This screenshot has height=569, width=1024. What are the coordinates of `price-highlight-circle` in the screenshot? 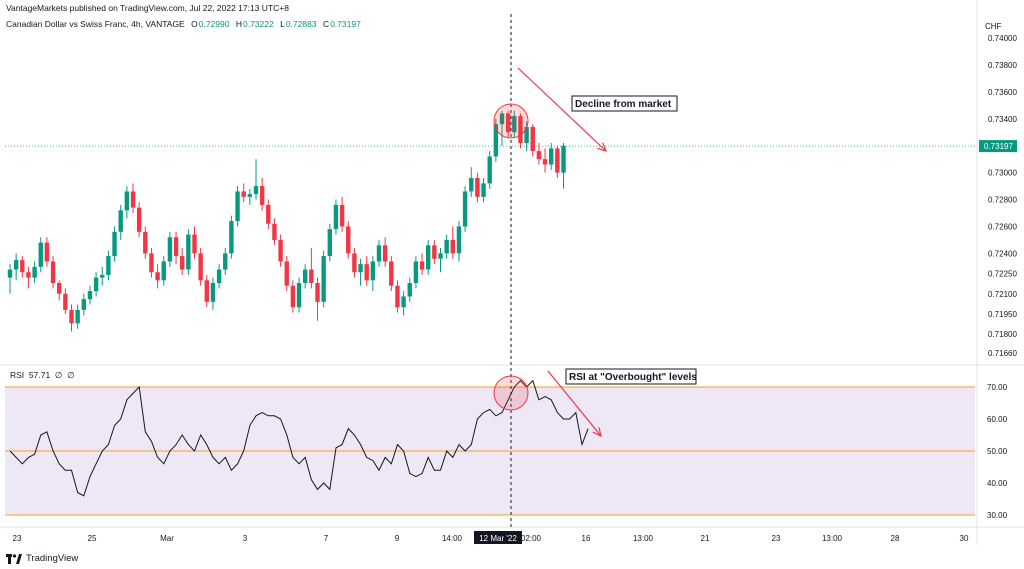 It's located at (511, 121).